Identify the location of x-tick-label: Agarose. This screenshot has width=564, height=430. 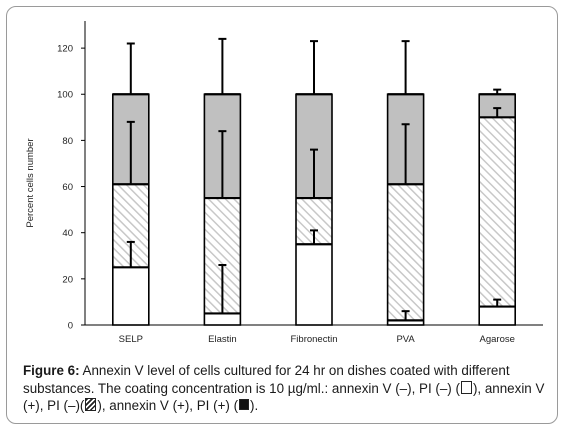
(497, 339).